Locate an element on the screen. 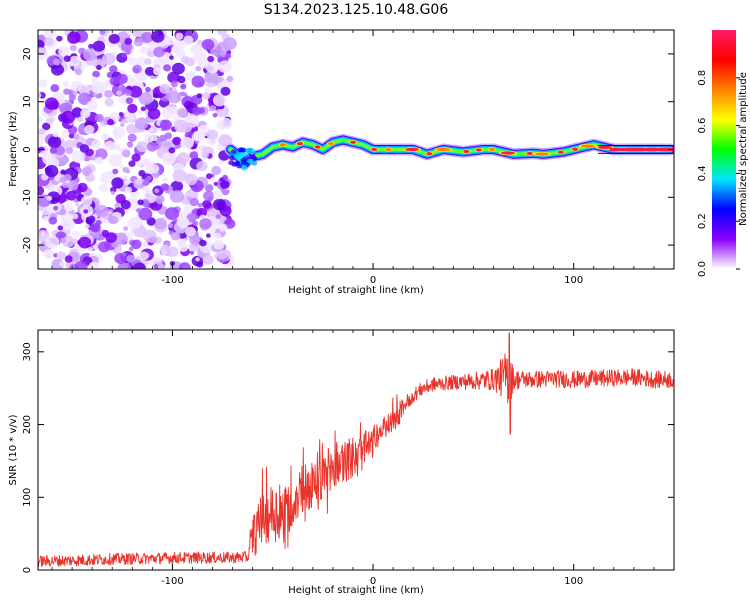 This screenshot has width=750, height=600. snr-x-tick-label: 100 is located at coordinates (573, 581).